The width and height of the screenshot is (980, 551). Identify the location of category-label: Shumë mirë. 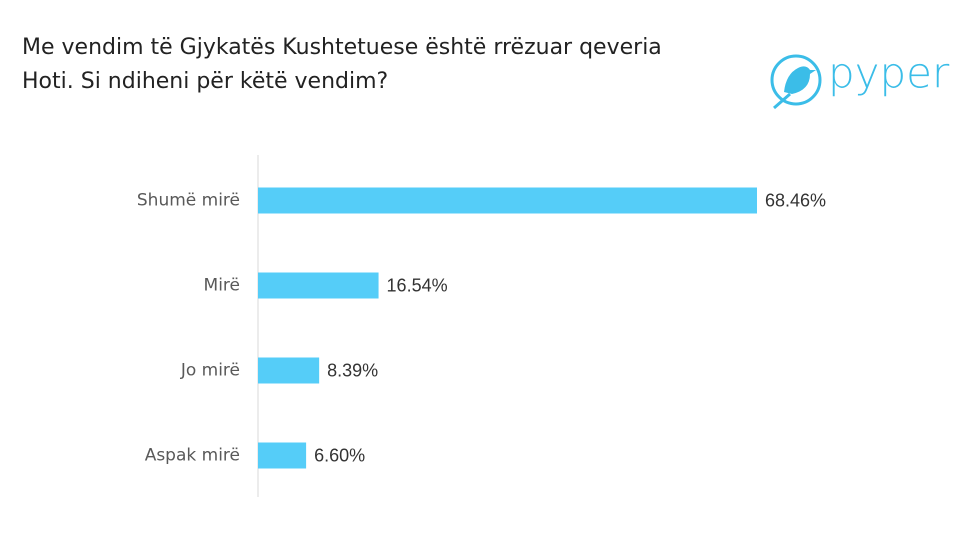
(188, 201).